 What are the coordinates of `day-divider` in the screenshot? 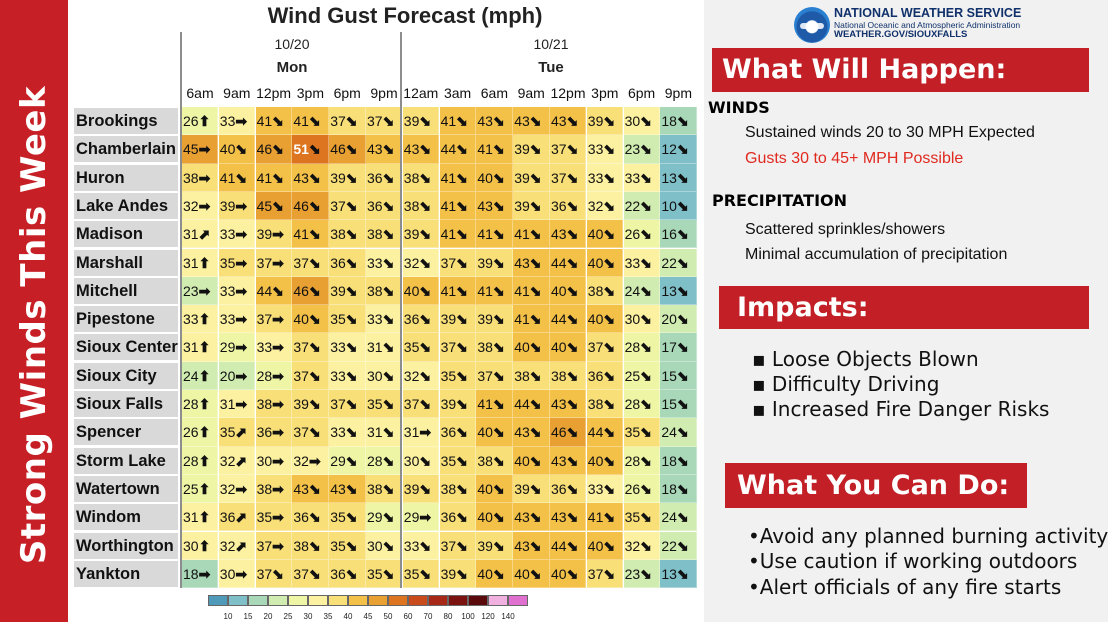 It's located at (401, 310).